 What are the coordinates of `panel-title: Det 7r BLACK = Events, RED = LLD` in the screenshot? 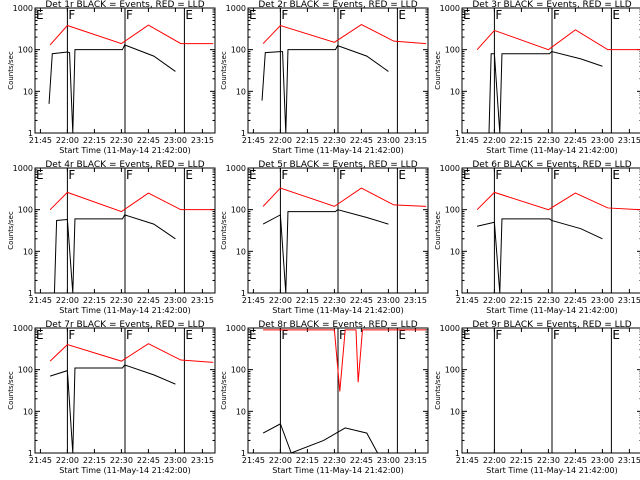 It's located at (124, 325).